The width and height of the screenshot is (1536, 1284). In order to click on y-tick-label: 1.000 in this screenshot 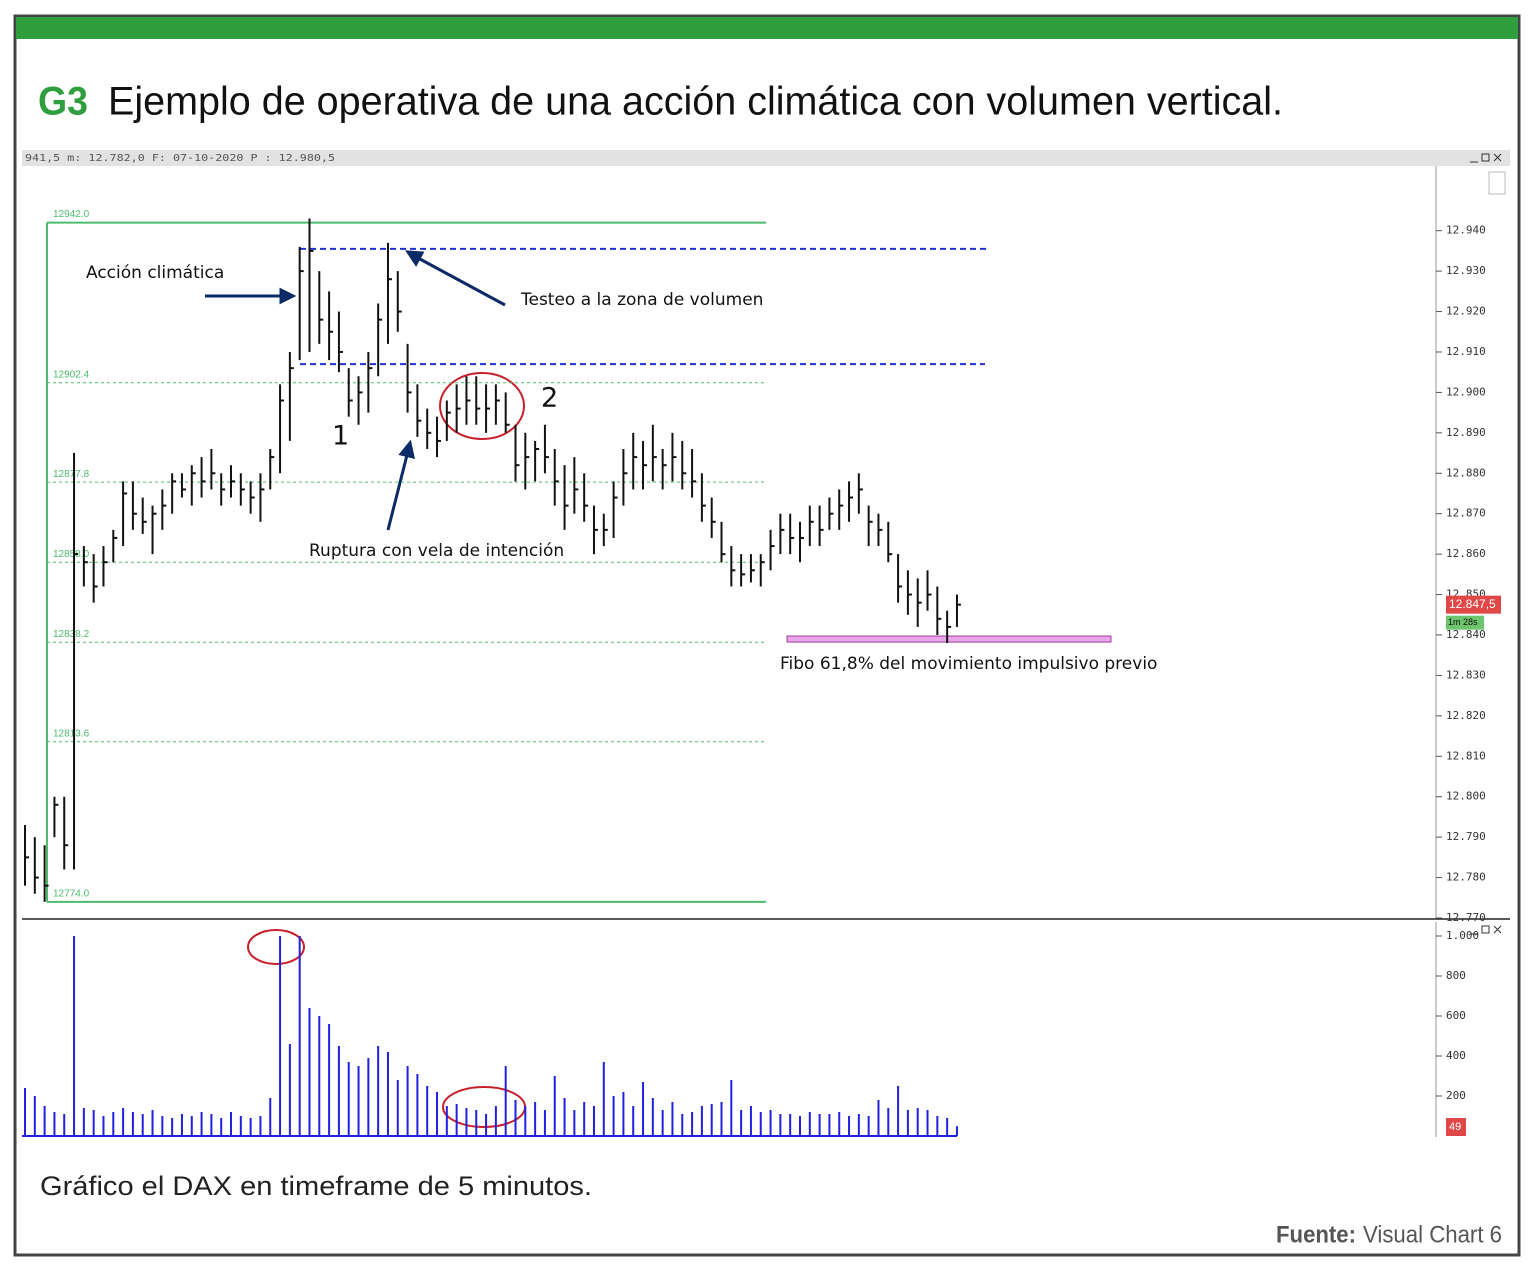, I will do `click(1462, 935)`.